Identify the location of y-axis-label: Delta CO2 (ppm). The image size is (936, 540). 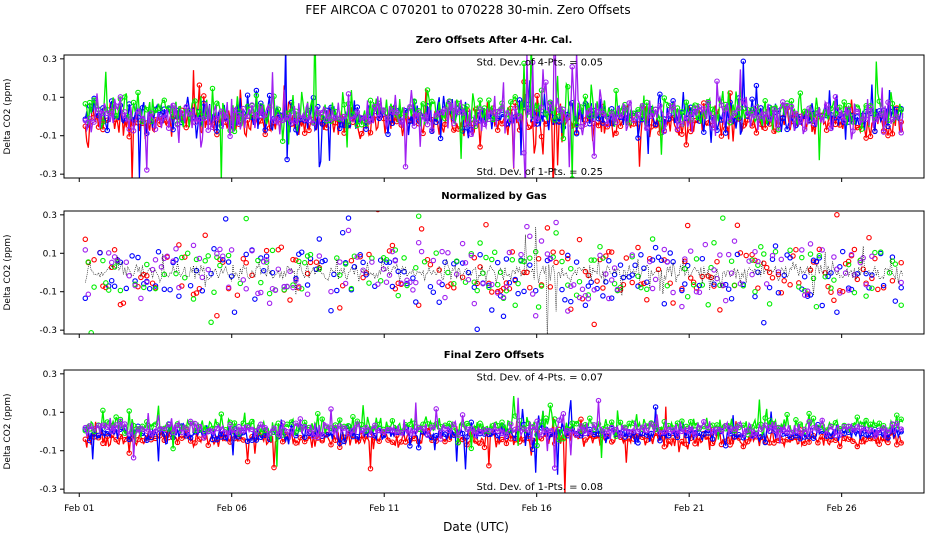
(8, 272).